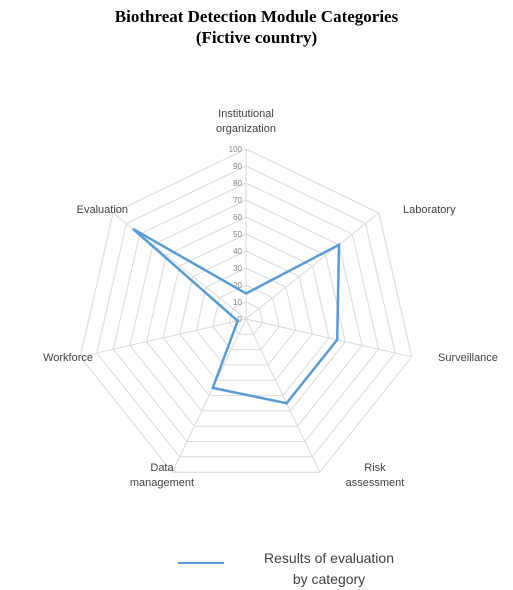  Describe the element at coordinates (237, 285) in the screenshot. I see `tick-label-20: 20` at that location.